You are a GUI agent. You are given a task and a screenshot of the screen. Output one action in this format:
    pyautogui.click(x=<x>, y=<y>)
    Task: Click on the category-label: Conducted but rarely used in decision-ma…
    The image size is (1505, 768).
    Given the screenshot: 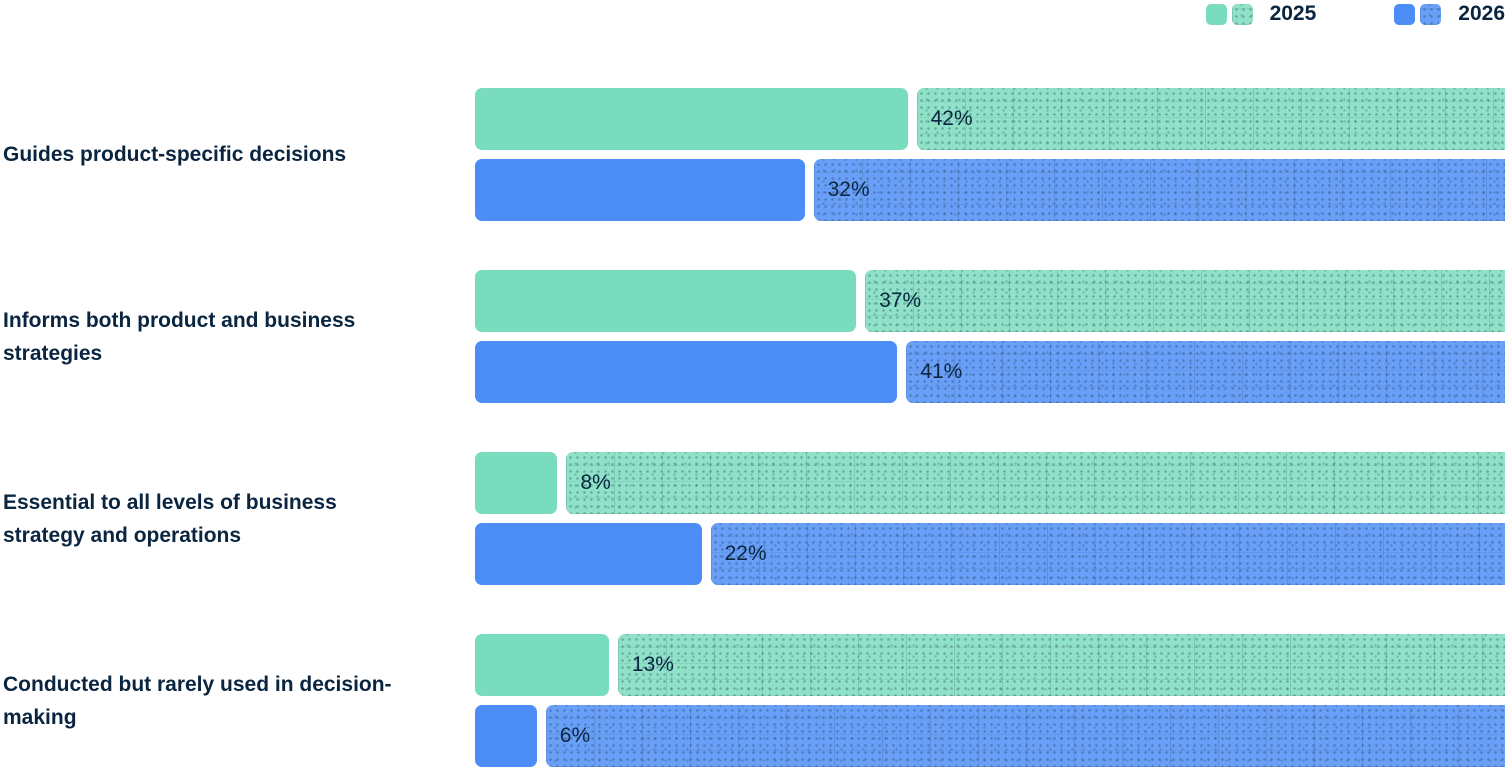 What is the action you would take?
    pyautogui.click(x=197, y=700)
    